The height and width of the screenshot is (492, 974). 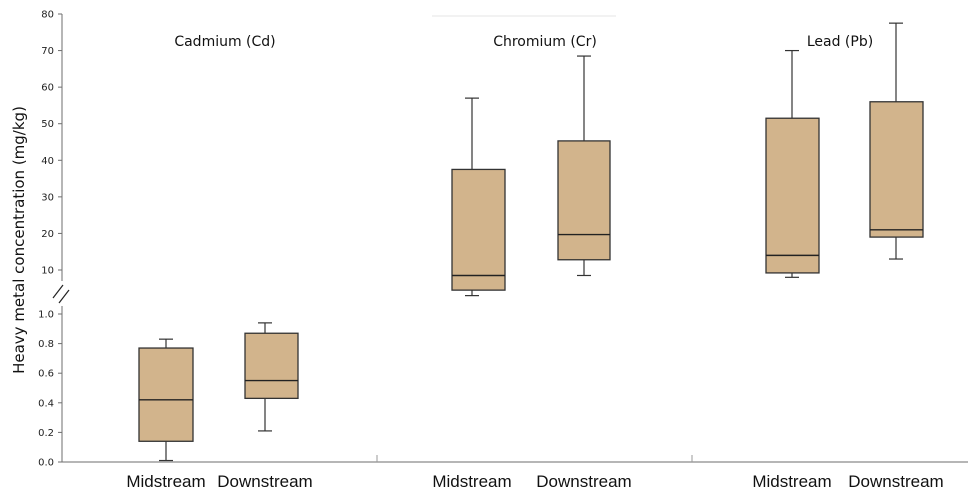 I want to click on y-tick-label-upper: 20, so click(x=47, y=234).